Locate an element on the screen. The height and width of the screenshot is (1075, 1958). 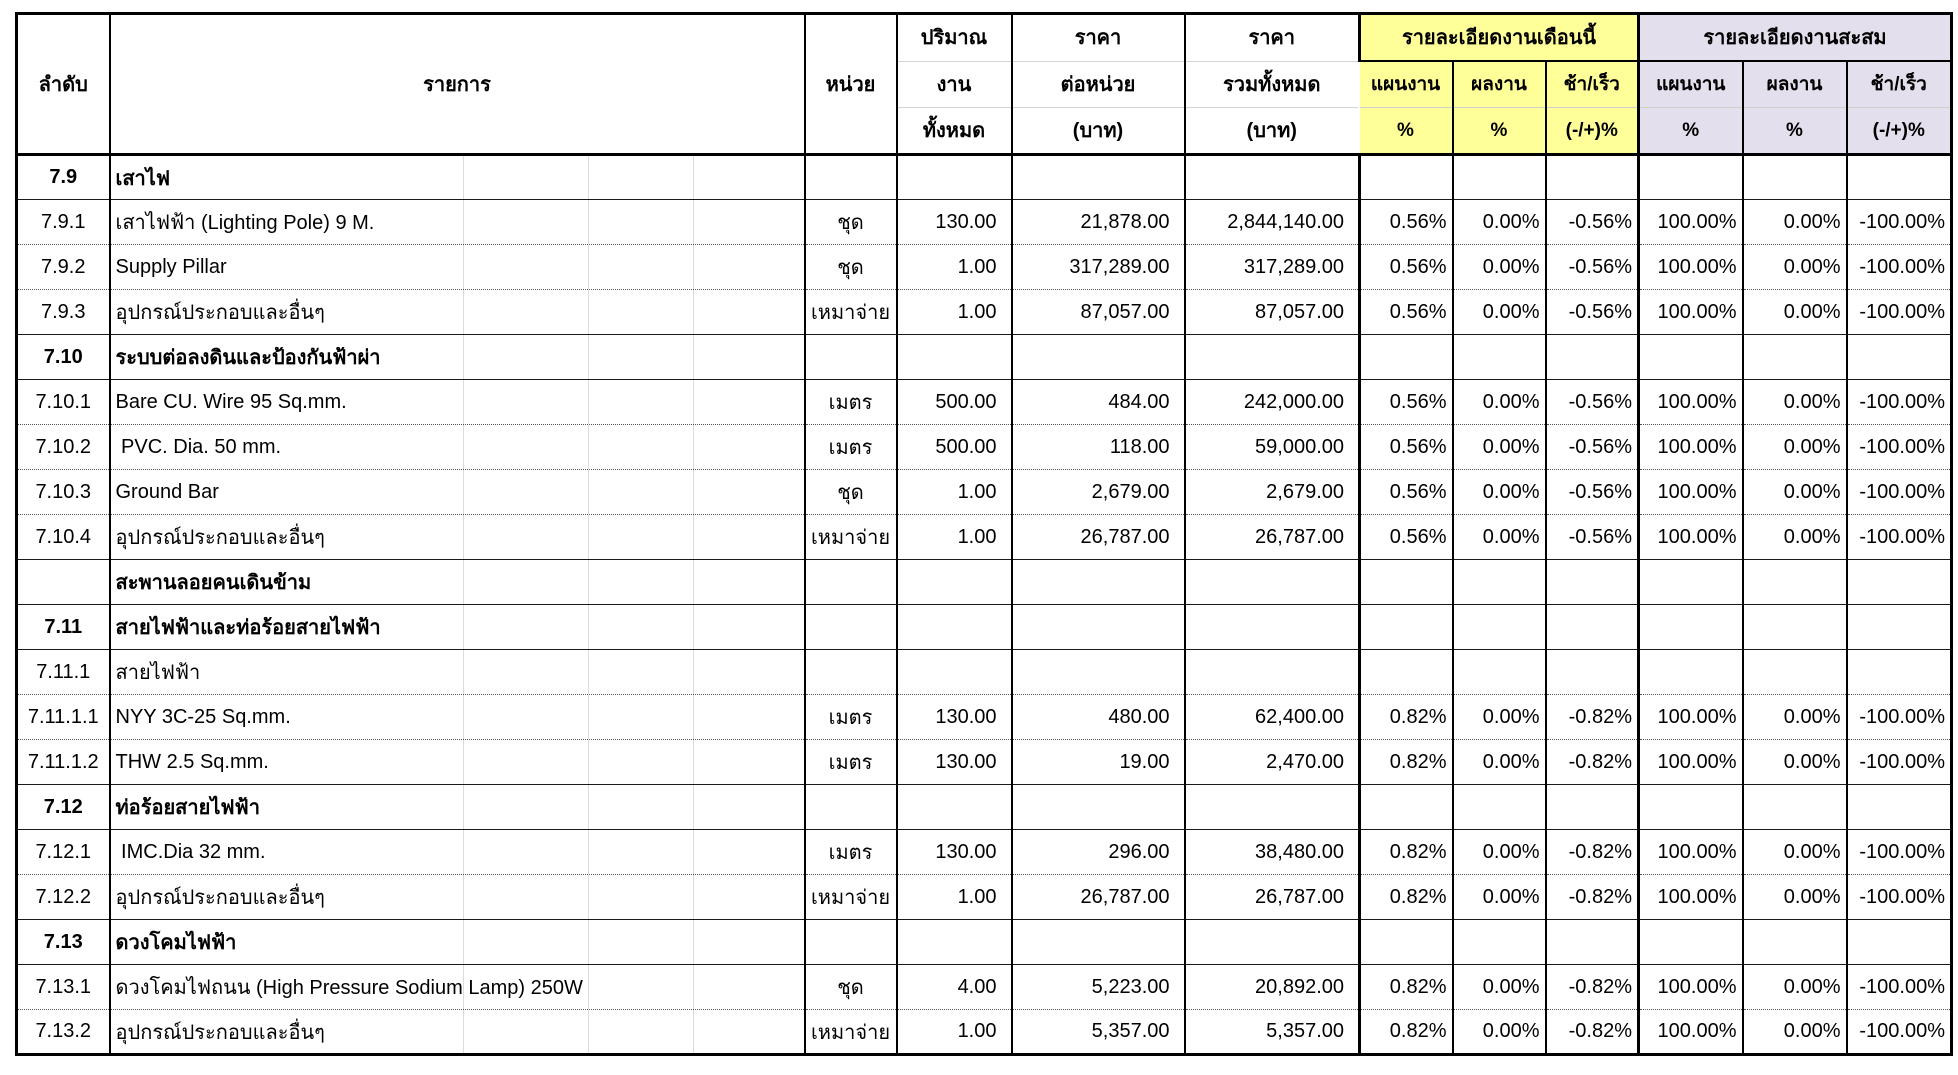
row-total-price: 59,000.00 is located at coordinates (1271, 447).